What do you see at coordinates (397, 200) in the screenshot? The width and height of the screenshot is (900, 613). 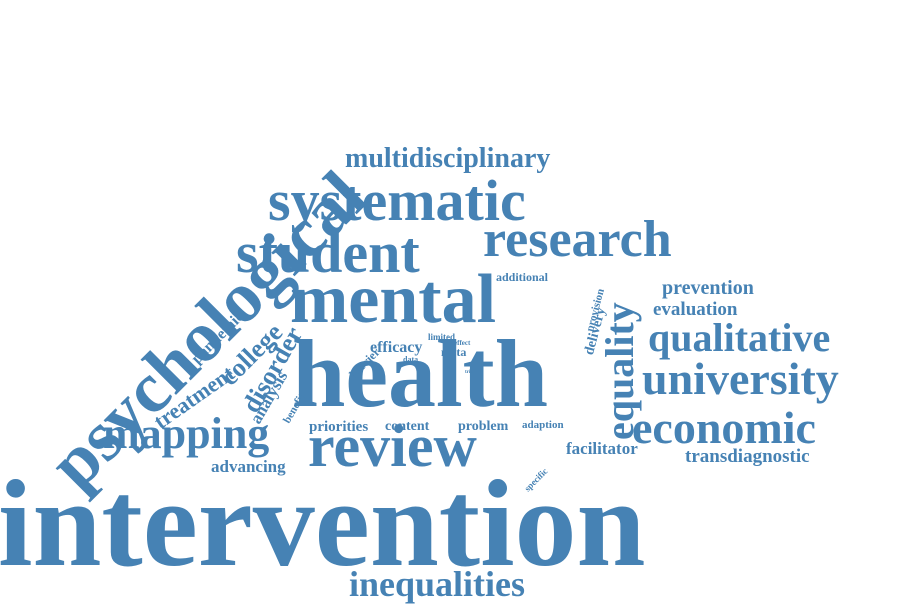 I see `word-systematic: systematic` at bounding box center [397, 200].